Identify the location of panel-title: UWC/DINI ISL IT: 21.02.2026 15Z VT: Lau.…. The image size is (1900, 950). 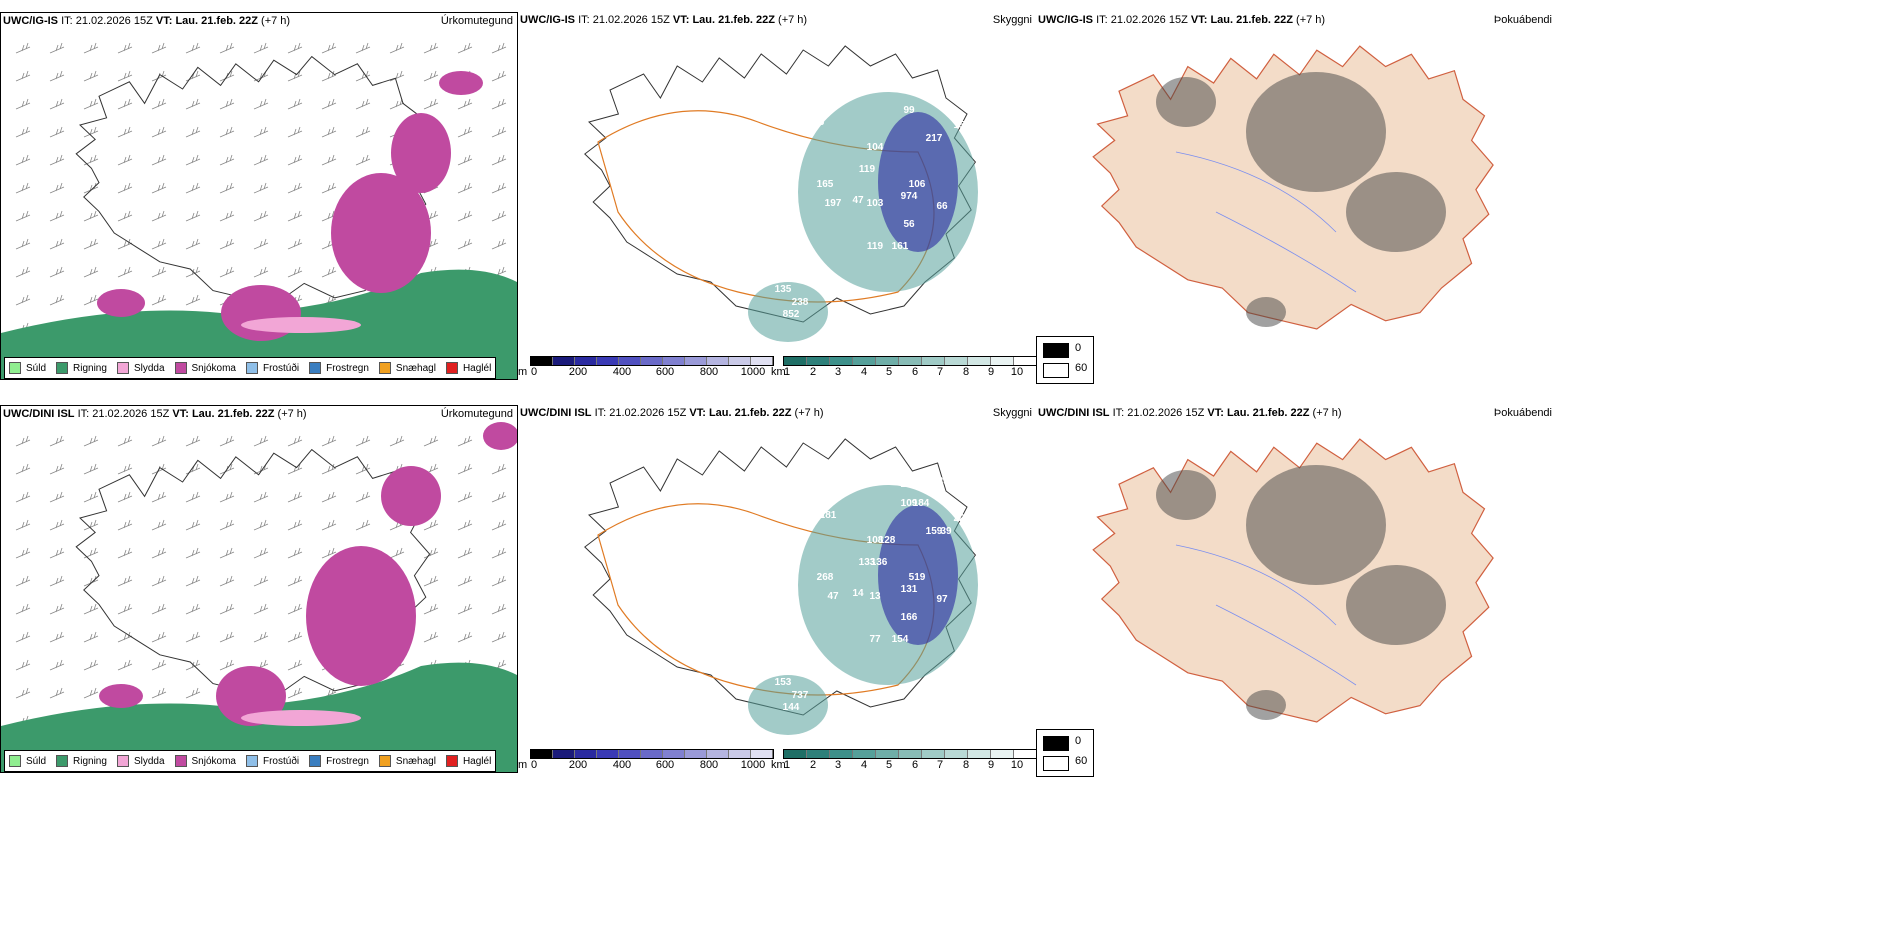
(672, 413).